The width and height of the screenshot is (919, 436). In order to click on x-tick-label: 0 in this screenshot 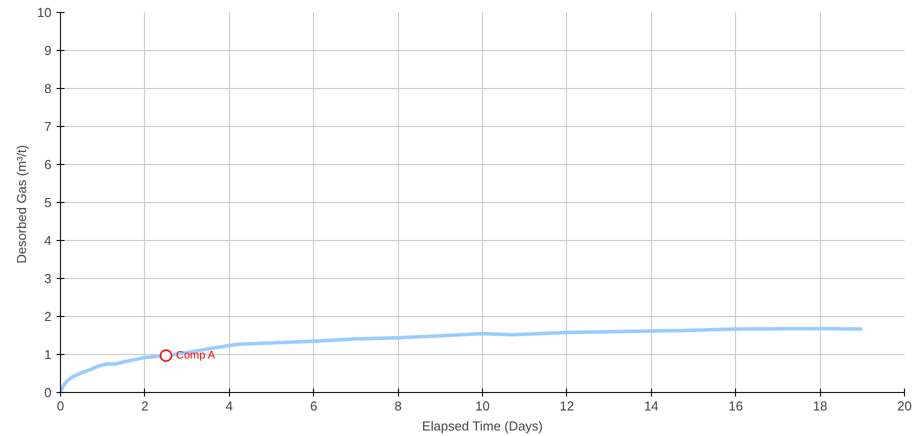, I will do `click(60, 406)`.